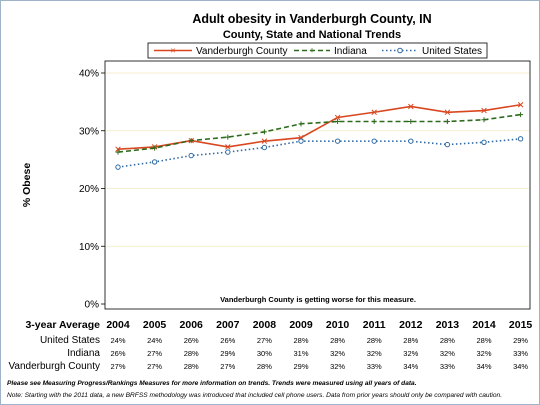  Describe the element at coordinates (311, 51) in the screenshot. I see `legend-symbol-indiana: +` at that location.